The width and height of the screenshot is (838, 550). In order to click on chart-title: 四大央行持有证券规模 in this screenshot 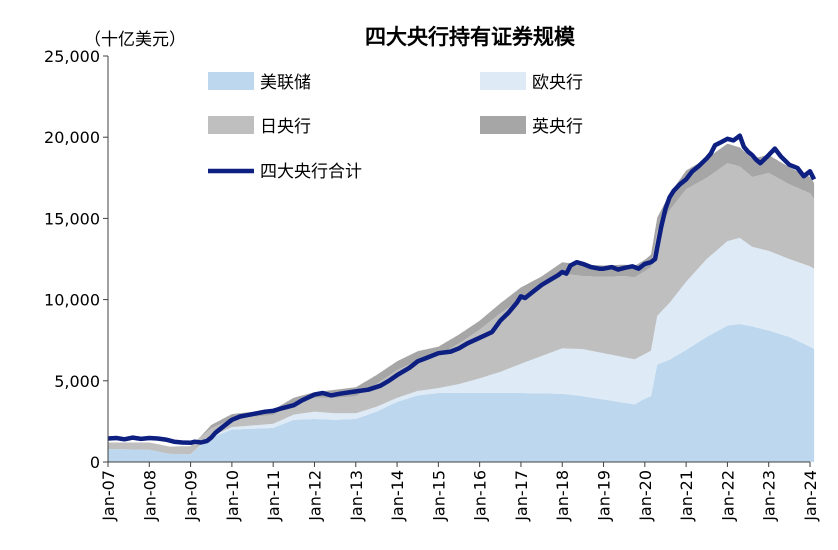, I will do `click(470, 37)`.